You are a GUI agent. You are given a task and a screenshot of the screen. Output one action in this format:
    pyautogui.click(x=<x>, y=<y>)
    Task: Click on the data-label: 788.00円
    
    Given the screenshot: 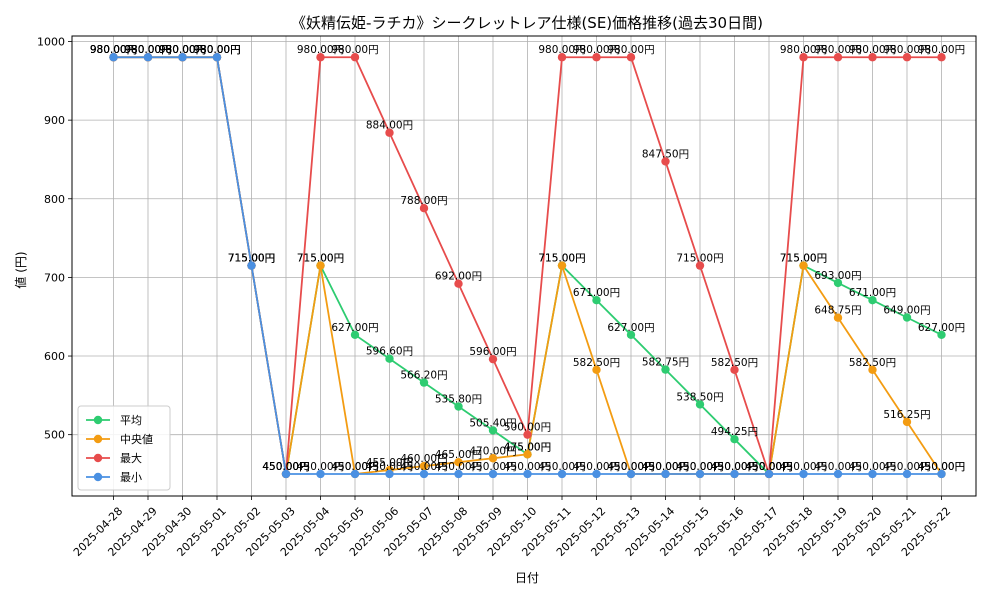 What is the action you would take?
    pyautogui.click(x=423, y=201)
    